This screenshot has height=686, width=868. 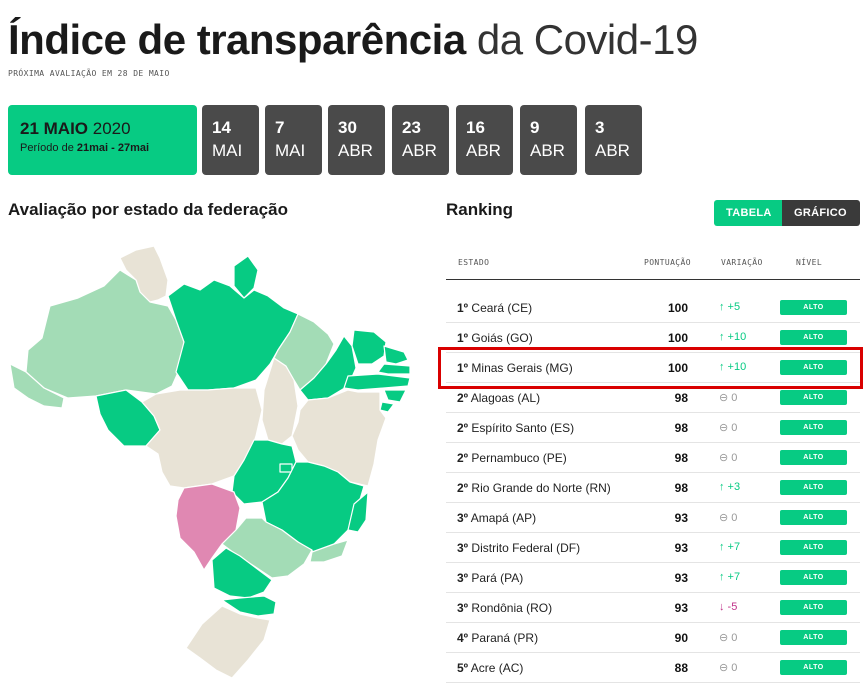 What do you see at coordinates (474, 262) in the screenshot?
I see `column-header-state: ESTADO` at bounding box center [474, 262].